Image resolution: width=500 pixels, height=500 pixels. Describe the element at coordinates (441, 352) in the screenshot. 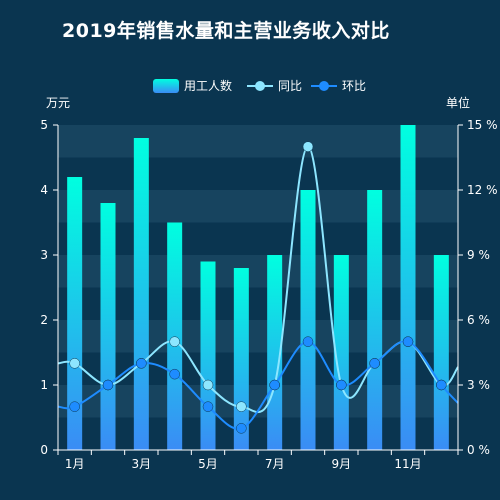

I see `bar-12月` at that location.